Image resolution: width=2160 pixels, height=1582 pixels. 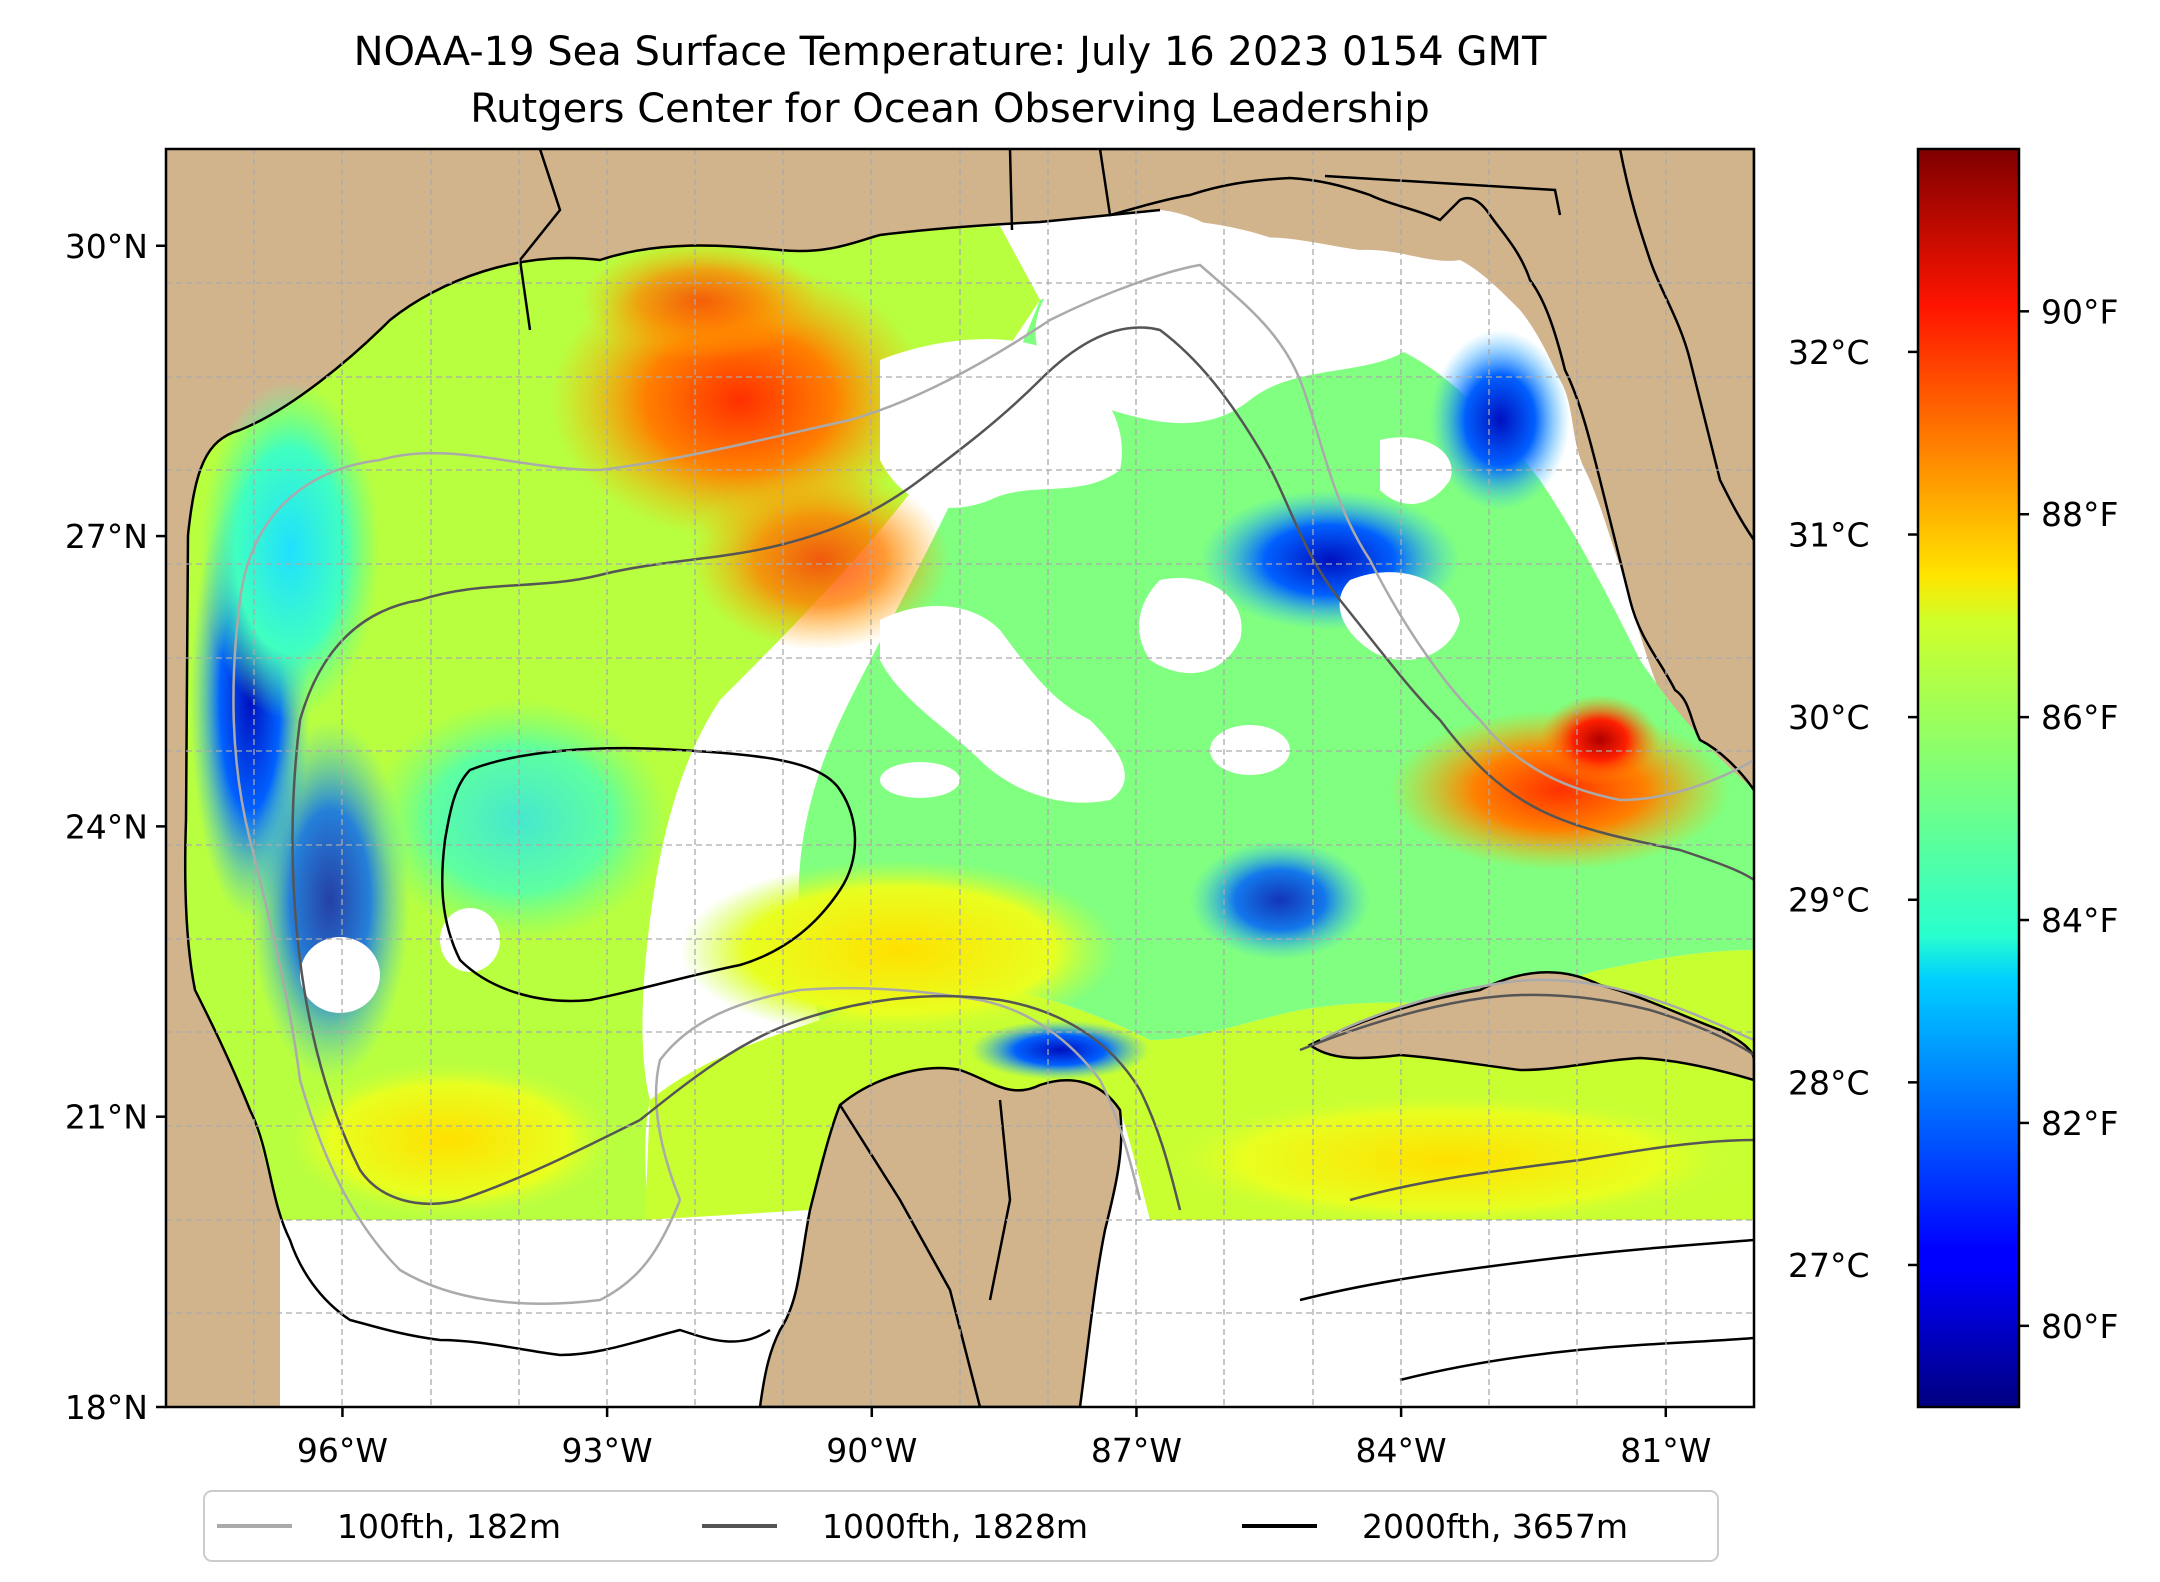 I want to click on legend-label-1000fth: 1000fth, 1828m, so click(x=955, y=1526).